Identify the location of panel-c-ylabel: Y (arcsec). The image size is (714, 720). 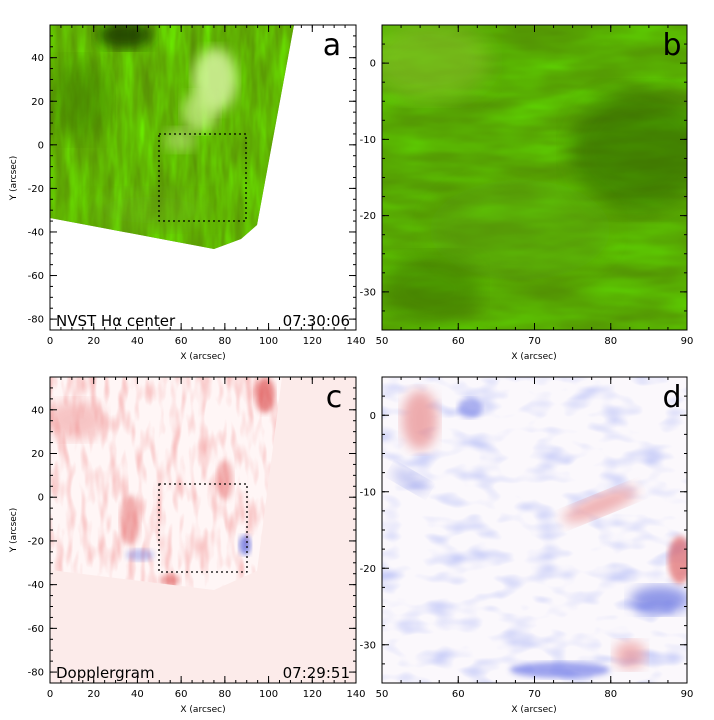
(14, 531).